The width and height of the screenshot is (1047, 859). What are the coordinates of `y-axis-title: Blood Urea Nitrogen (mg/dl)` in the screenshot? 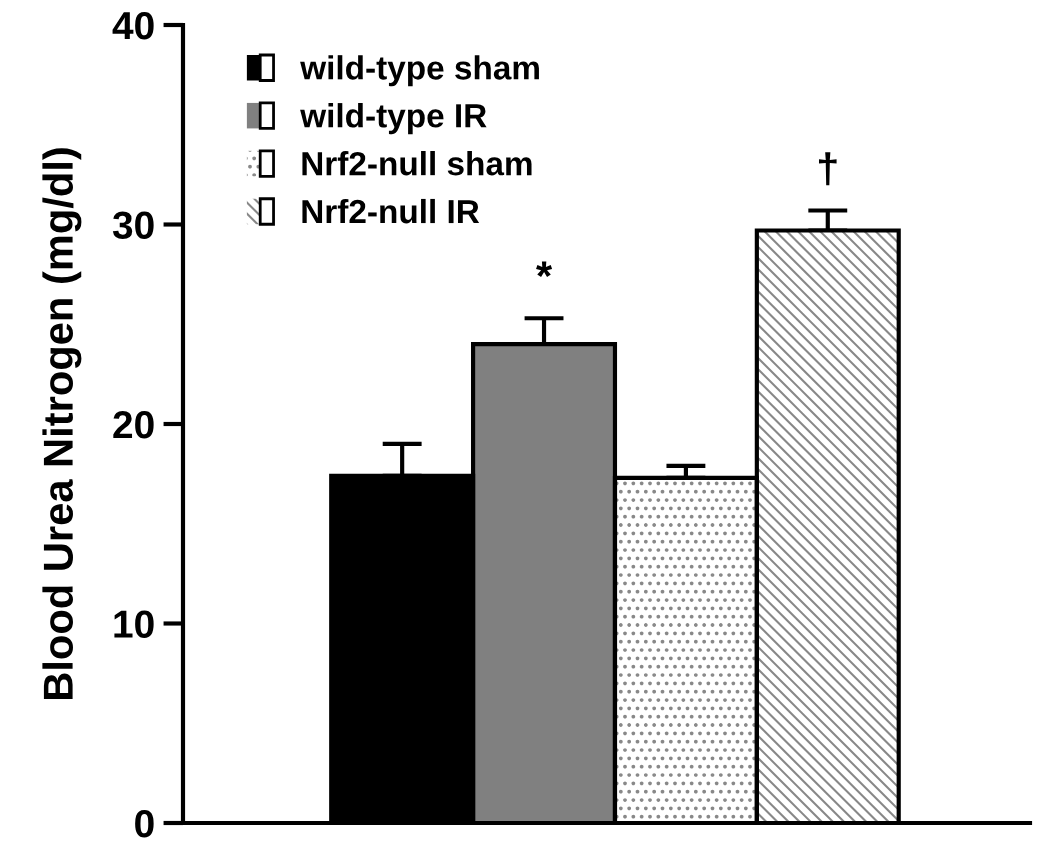 It's located at (62, 423).